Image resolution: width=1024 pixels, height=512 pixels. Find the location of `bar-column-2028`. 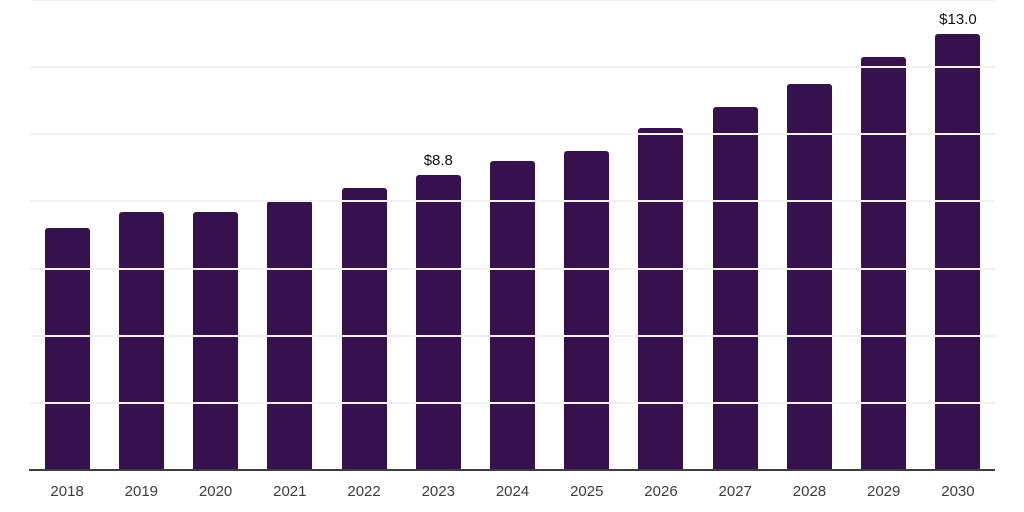

bar-column-2028 is located at coordinates (809, 235).